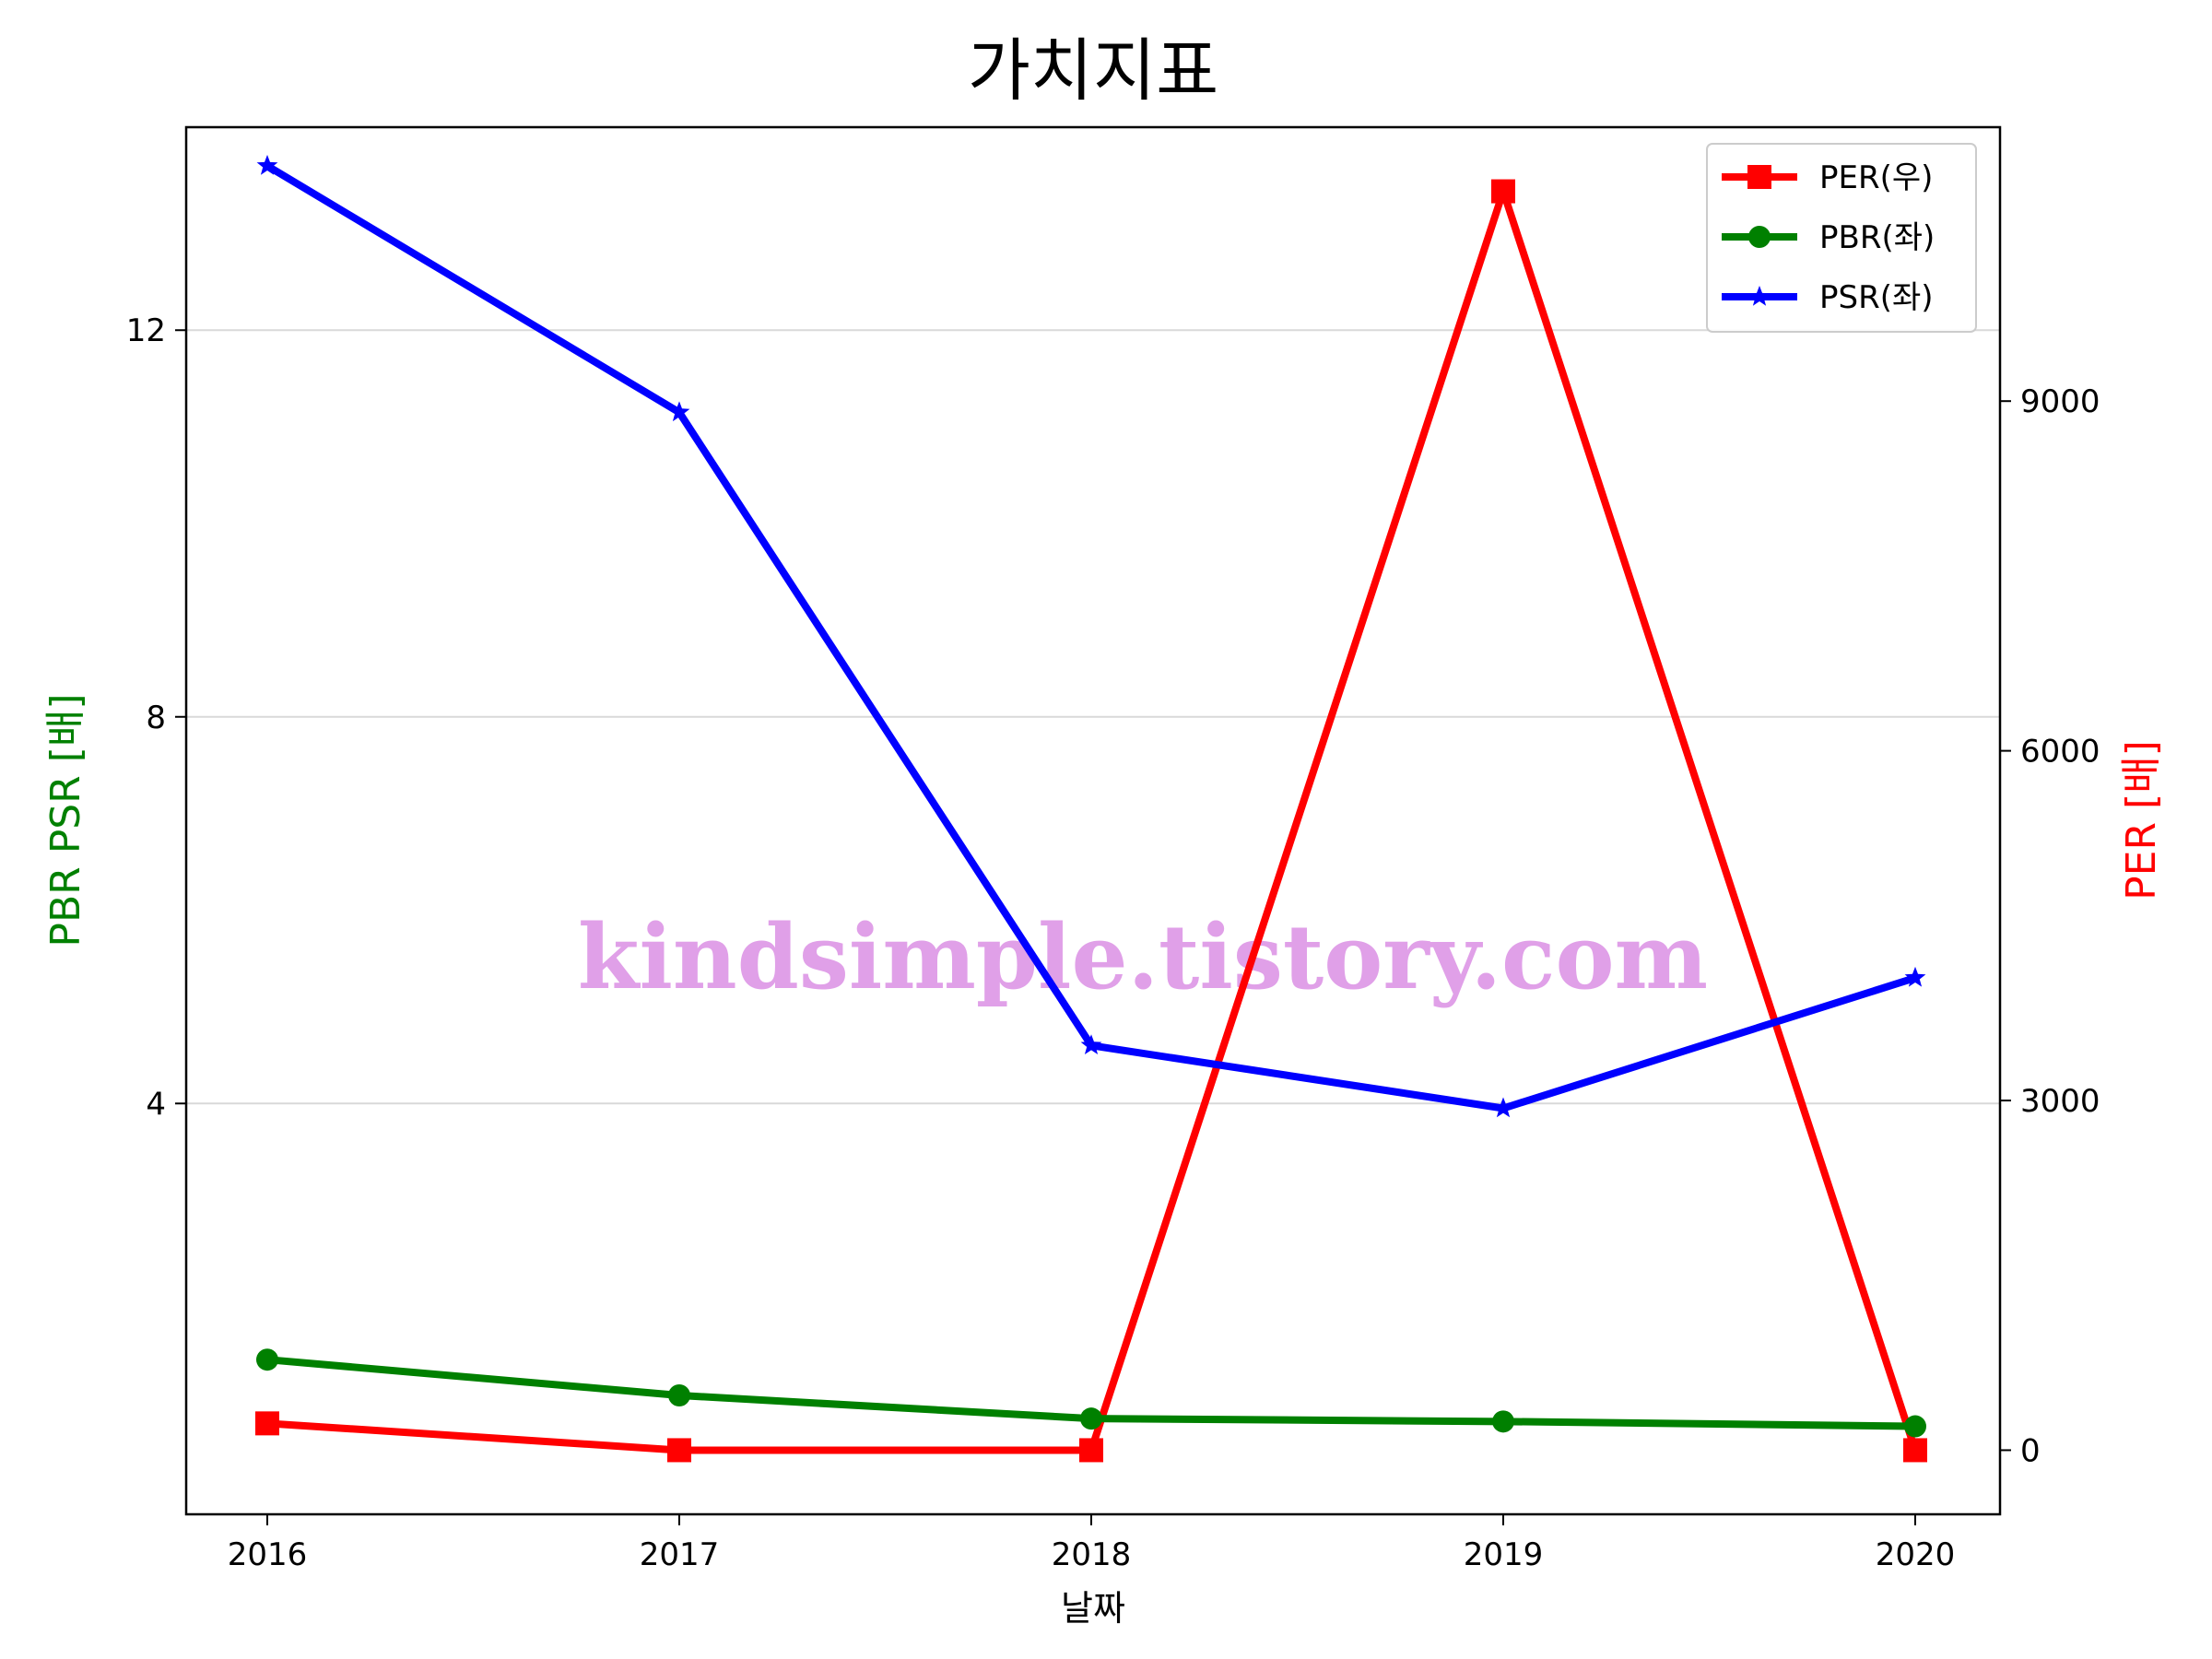  What do you see at coordinates (2030, 1450) in the screenshot?
I see `right-tick-label: 0` at bounding box center [2030, 1450].